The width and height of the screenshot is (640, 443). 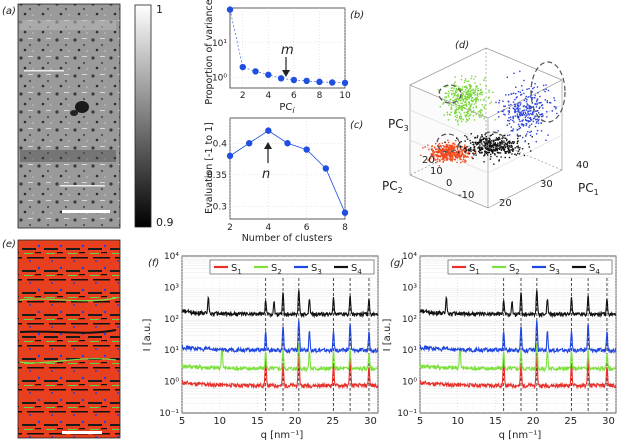 What do you see at coordinates (554, 269) in the screenshot?
I see `legend-label: S3` at bounding box center [554, 269].